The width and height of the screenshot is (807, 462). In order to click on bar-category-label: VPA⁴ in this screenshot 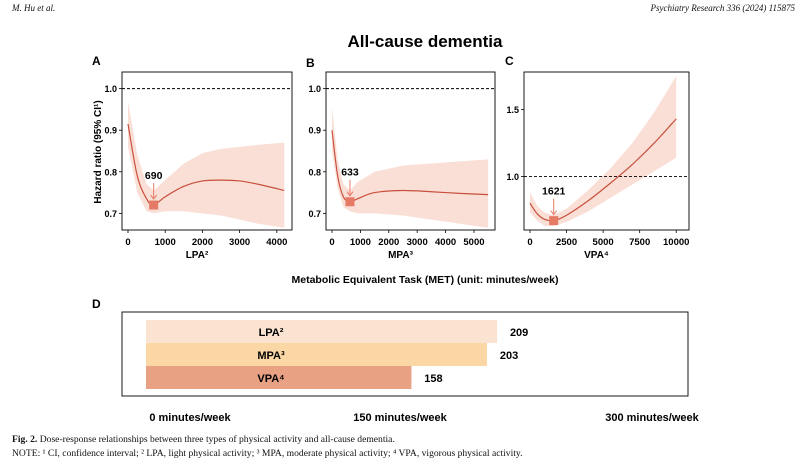, I will do `click(270, 379)`.